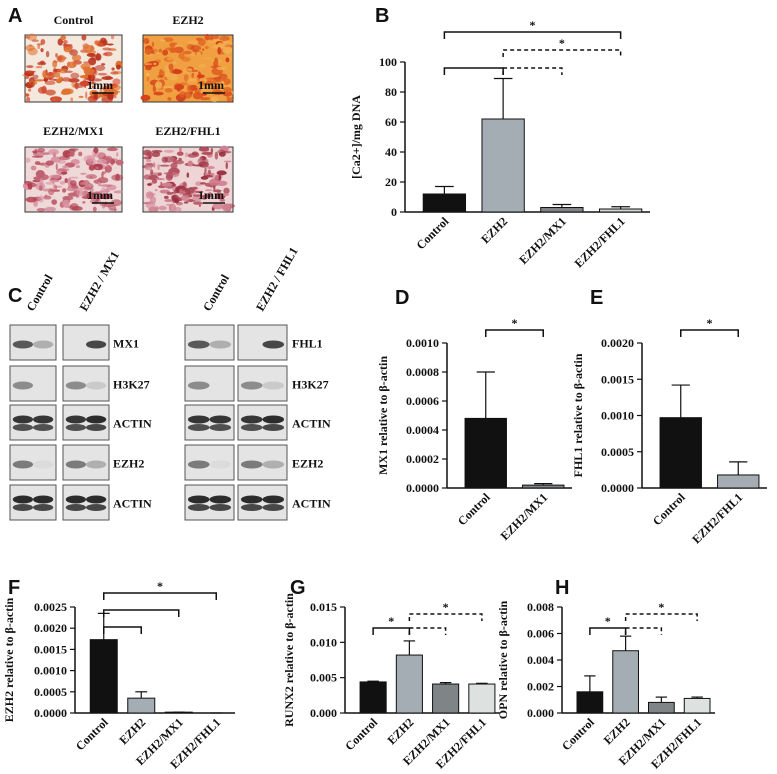  Describe the element at coordinates (540, 634) in the screenshot. I see `y-tick-label: 0.006` at that location.